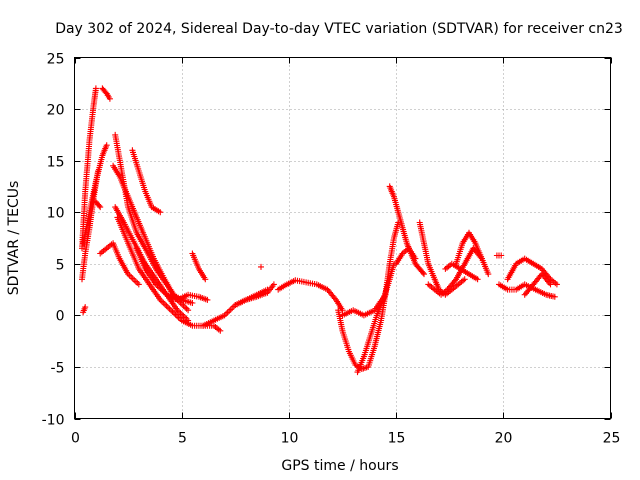  I want to click on x-tick-label: 0, so click(75, 439).